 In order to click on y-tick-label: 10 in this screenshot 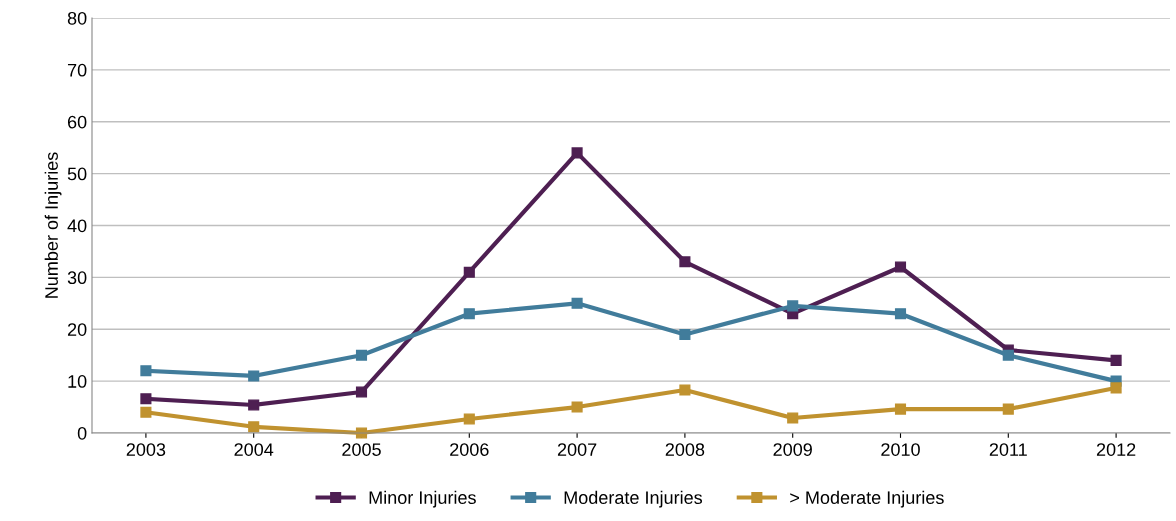, I will do `click(77, 381)`.